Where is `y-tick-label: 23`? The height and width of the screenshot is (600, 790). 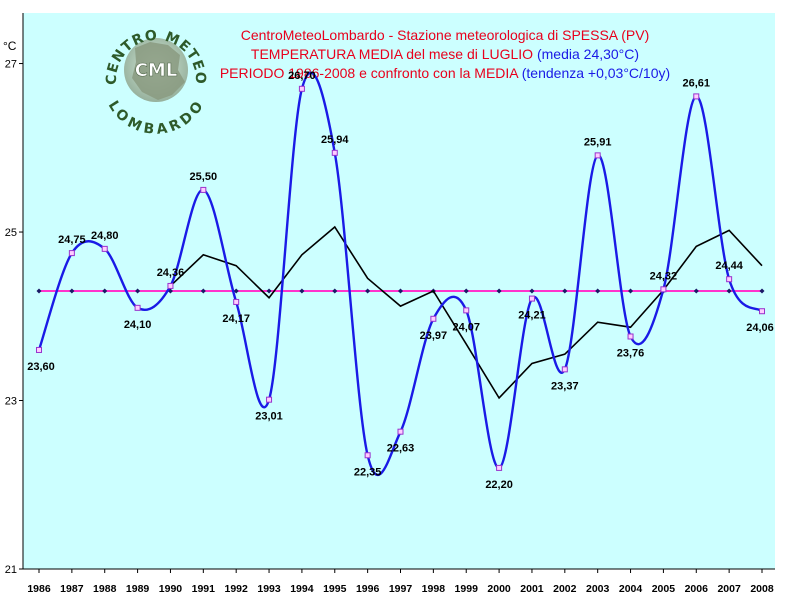 y-tick-label: 23 is located at coordinates (11, 402).